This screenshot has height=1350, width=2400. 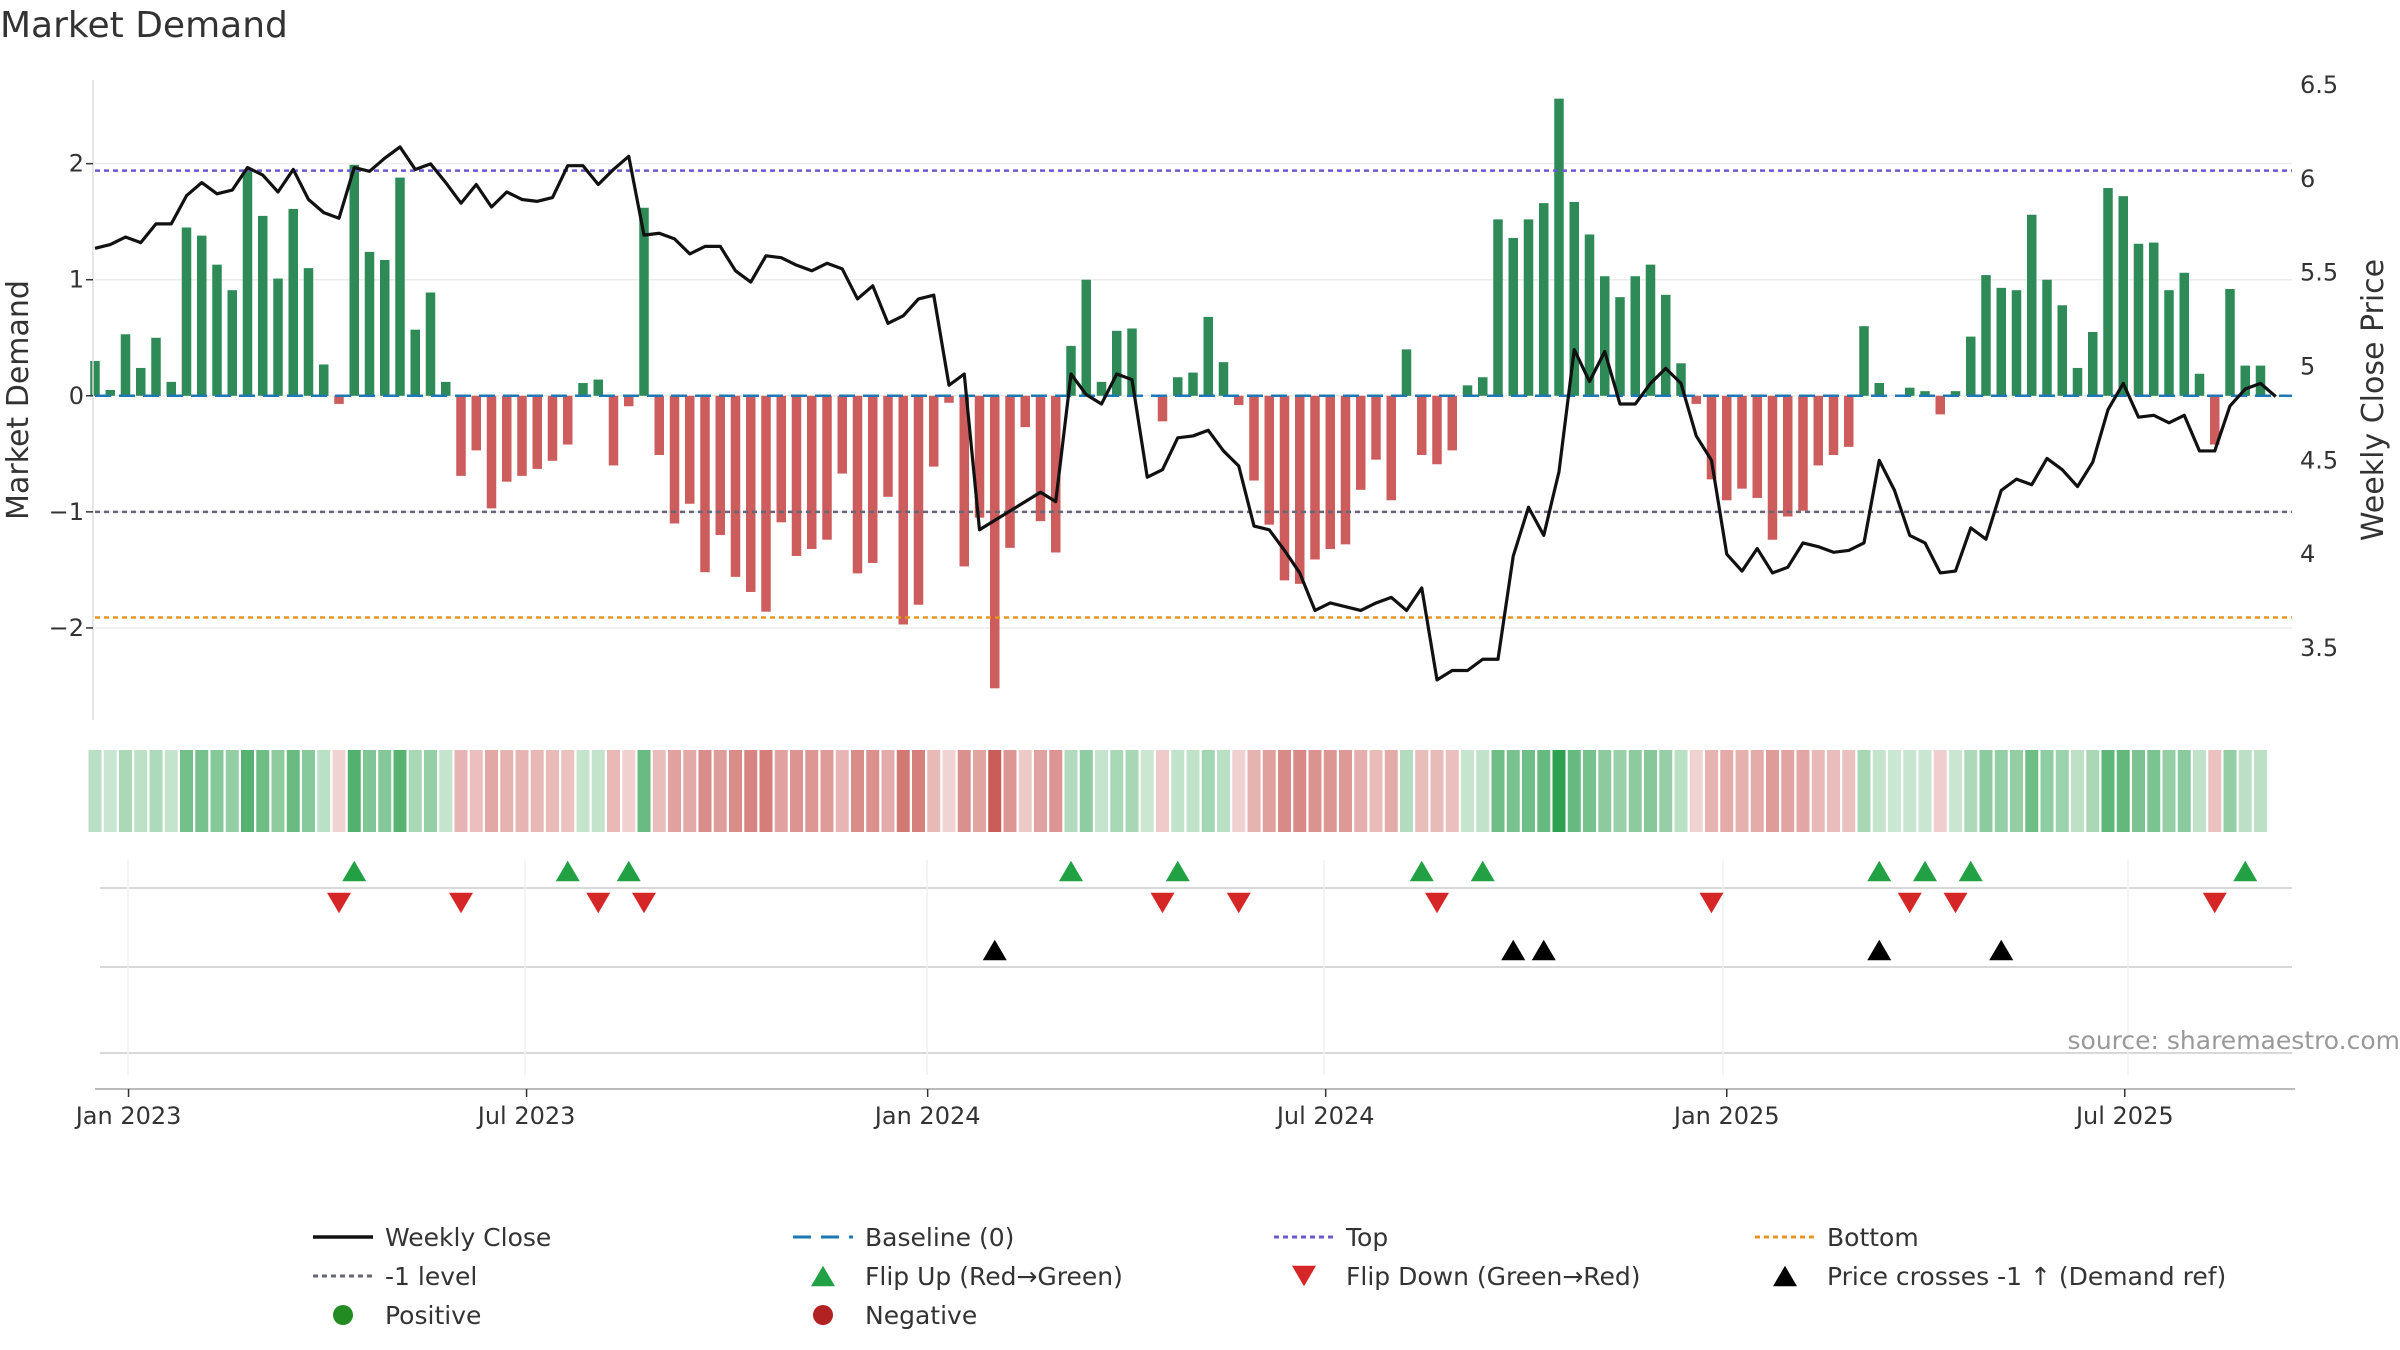 I want to click on x-tick-label: Jan 2025, so click(x=1726, y=1116).